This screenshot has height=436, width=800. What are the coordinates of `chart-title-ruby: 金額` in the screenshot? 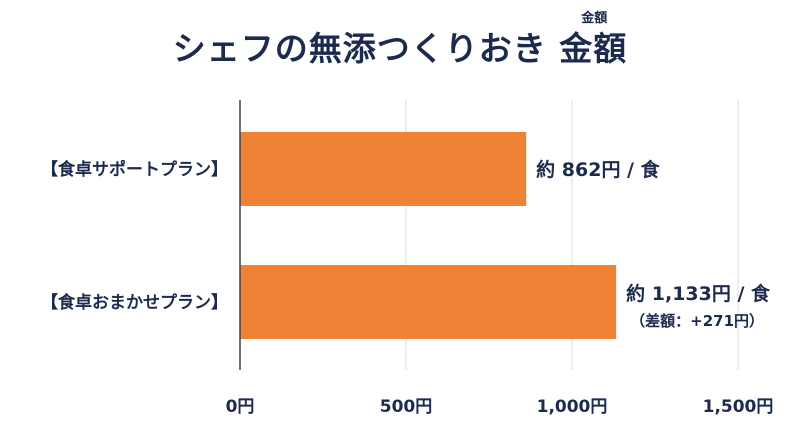 It's located at (594, 18).